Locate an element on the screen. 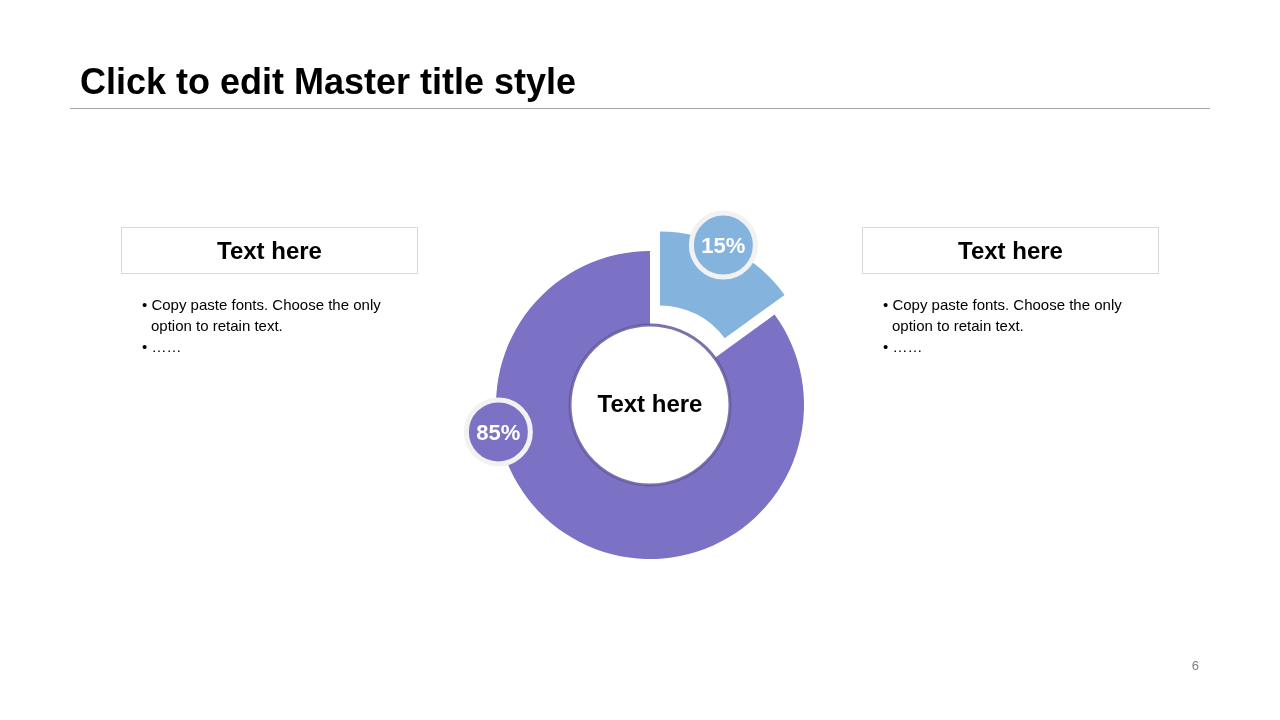 This screenshot has height=720, width=1280. text: 6 is located at coordinates (1195, 666).